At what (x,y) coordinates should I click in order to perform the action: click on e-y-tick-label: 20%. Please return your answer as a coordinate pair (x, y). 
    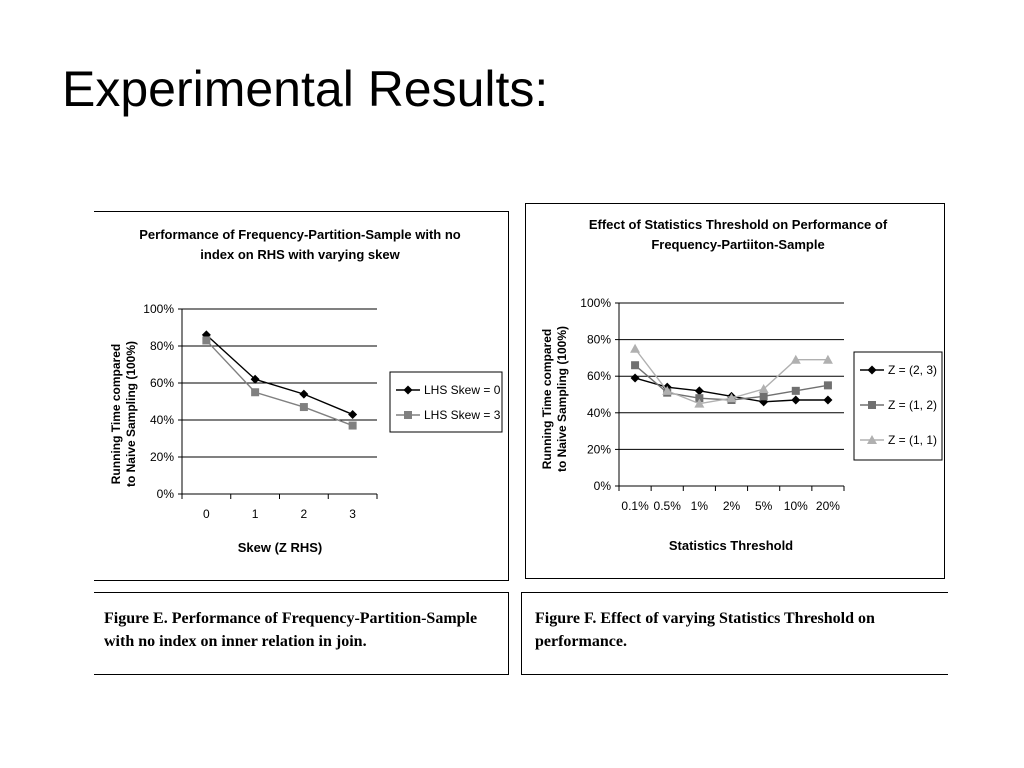
    Looking at the image, I should click on (162, 457).